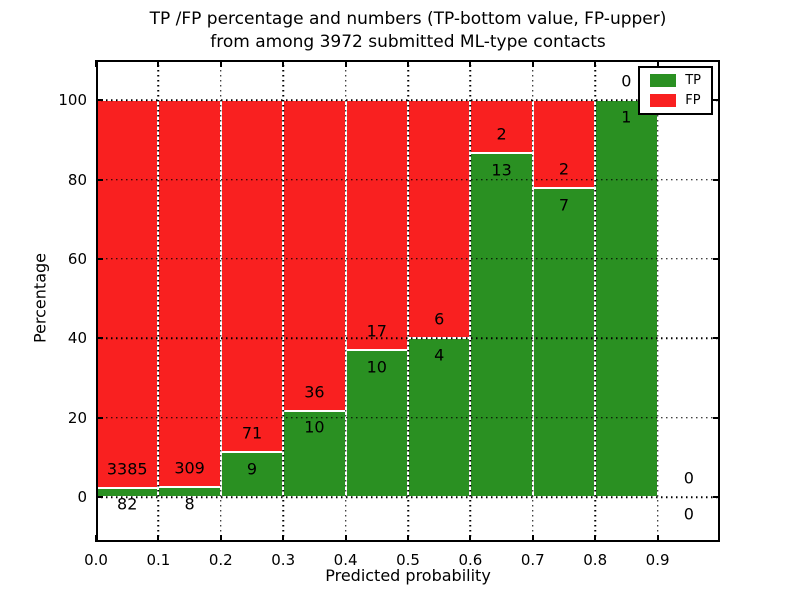 This screenshot has width=800, height=600. What do you see at coordinates (345, 63) in the screenshot?
I see `tick-top-0.4` at bounding box center [345, 63].